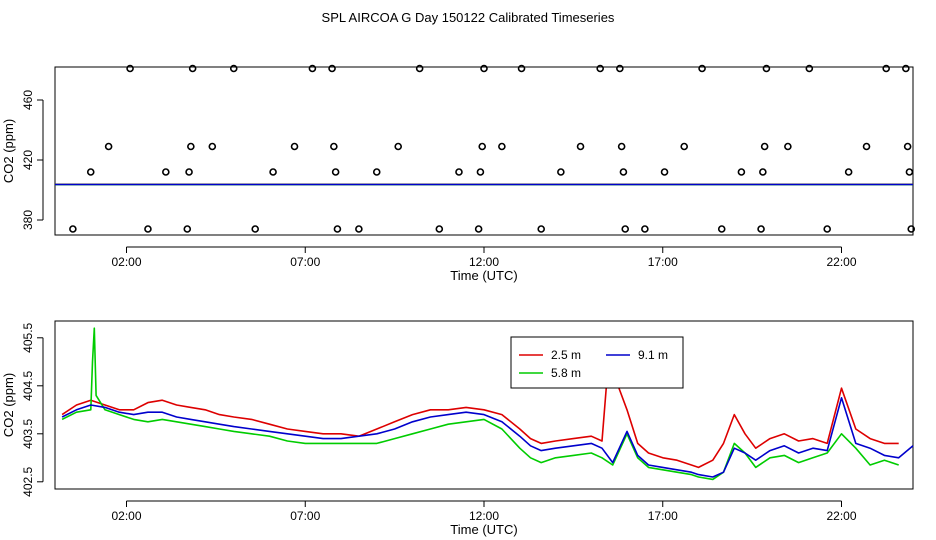  What do you see at coordinates (28, 385) in the screenshot?
I see `y-tick-label: 404.5` at bounding box center [28, 385].